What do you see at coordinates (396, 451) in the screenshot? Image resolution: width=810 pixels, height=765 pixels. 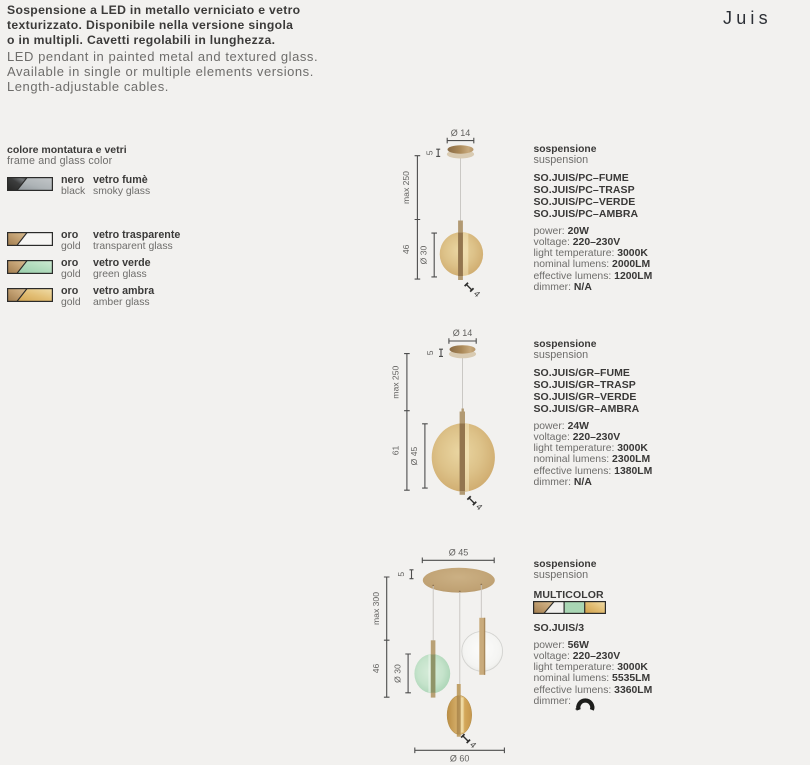 I see `svg-text: 61` at bounding box center [396, 451].